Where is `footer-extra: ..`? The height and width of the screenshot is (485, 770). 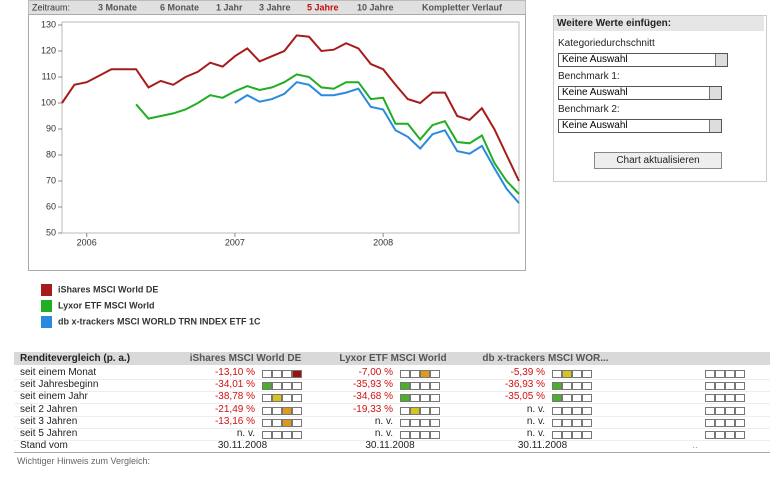 footer-extra: .. is located at coordinates (695, 446).